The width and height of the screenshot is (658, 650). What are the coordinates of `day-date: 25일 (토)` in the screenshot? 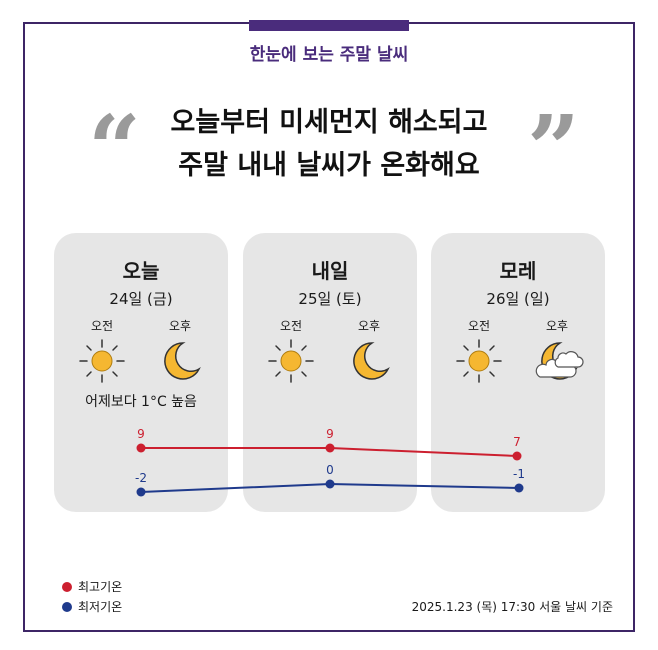 It's located at (330, 299).